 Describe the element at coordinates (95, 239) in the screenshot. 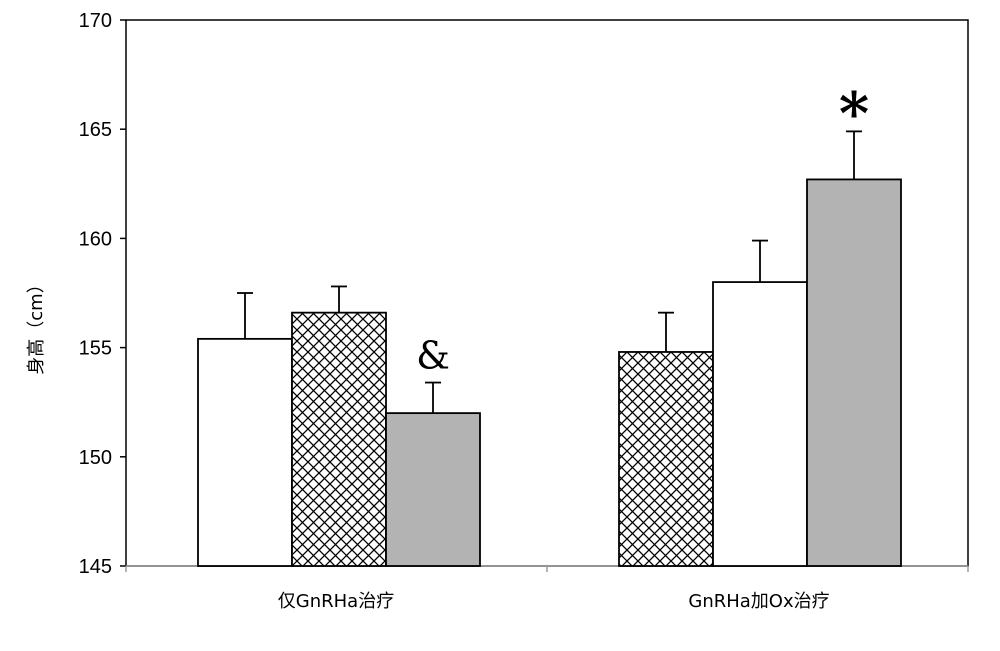

I see `y-tick-label-160: 160` at that location.